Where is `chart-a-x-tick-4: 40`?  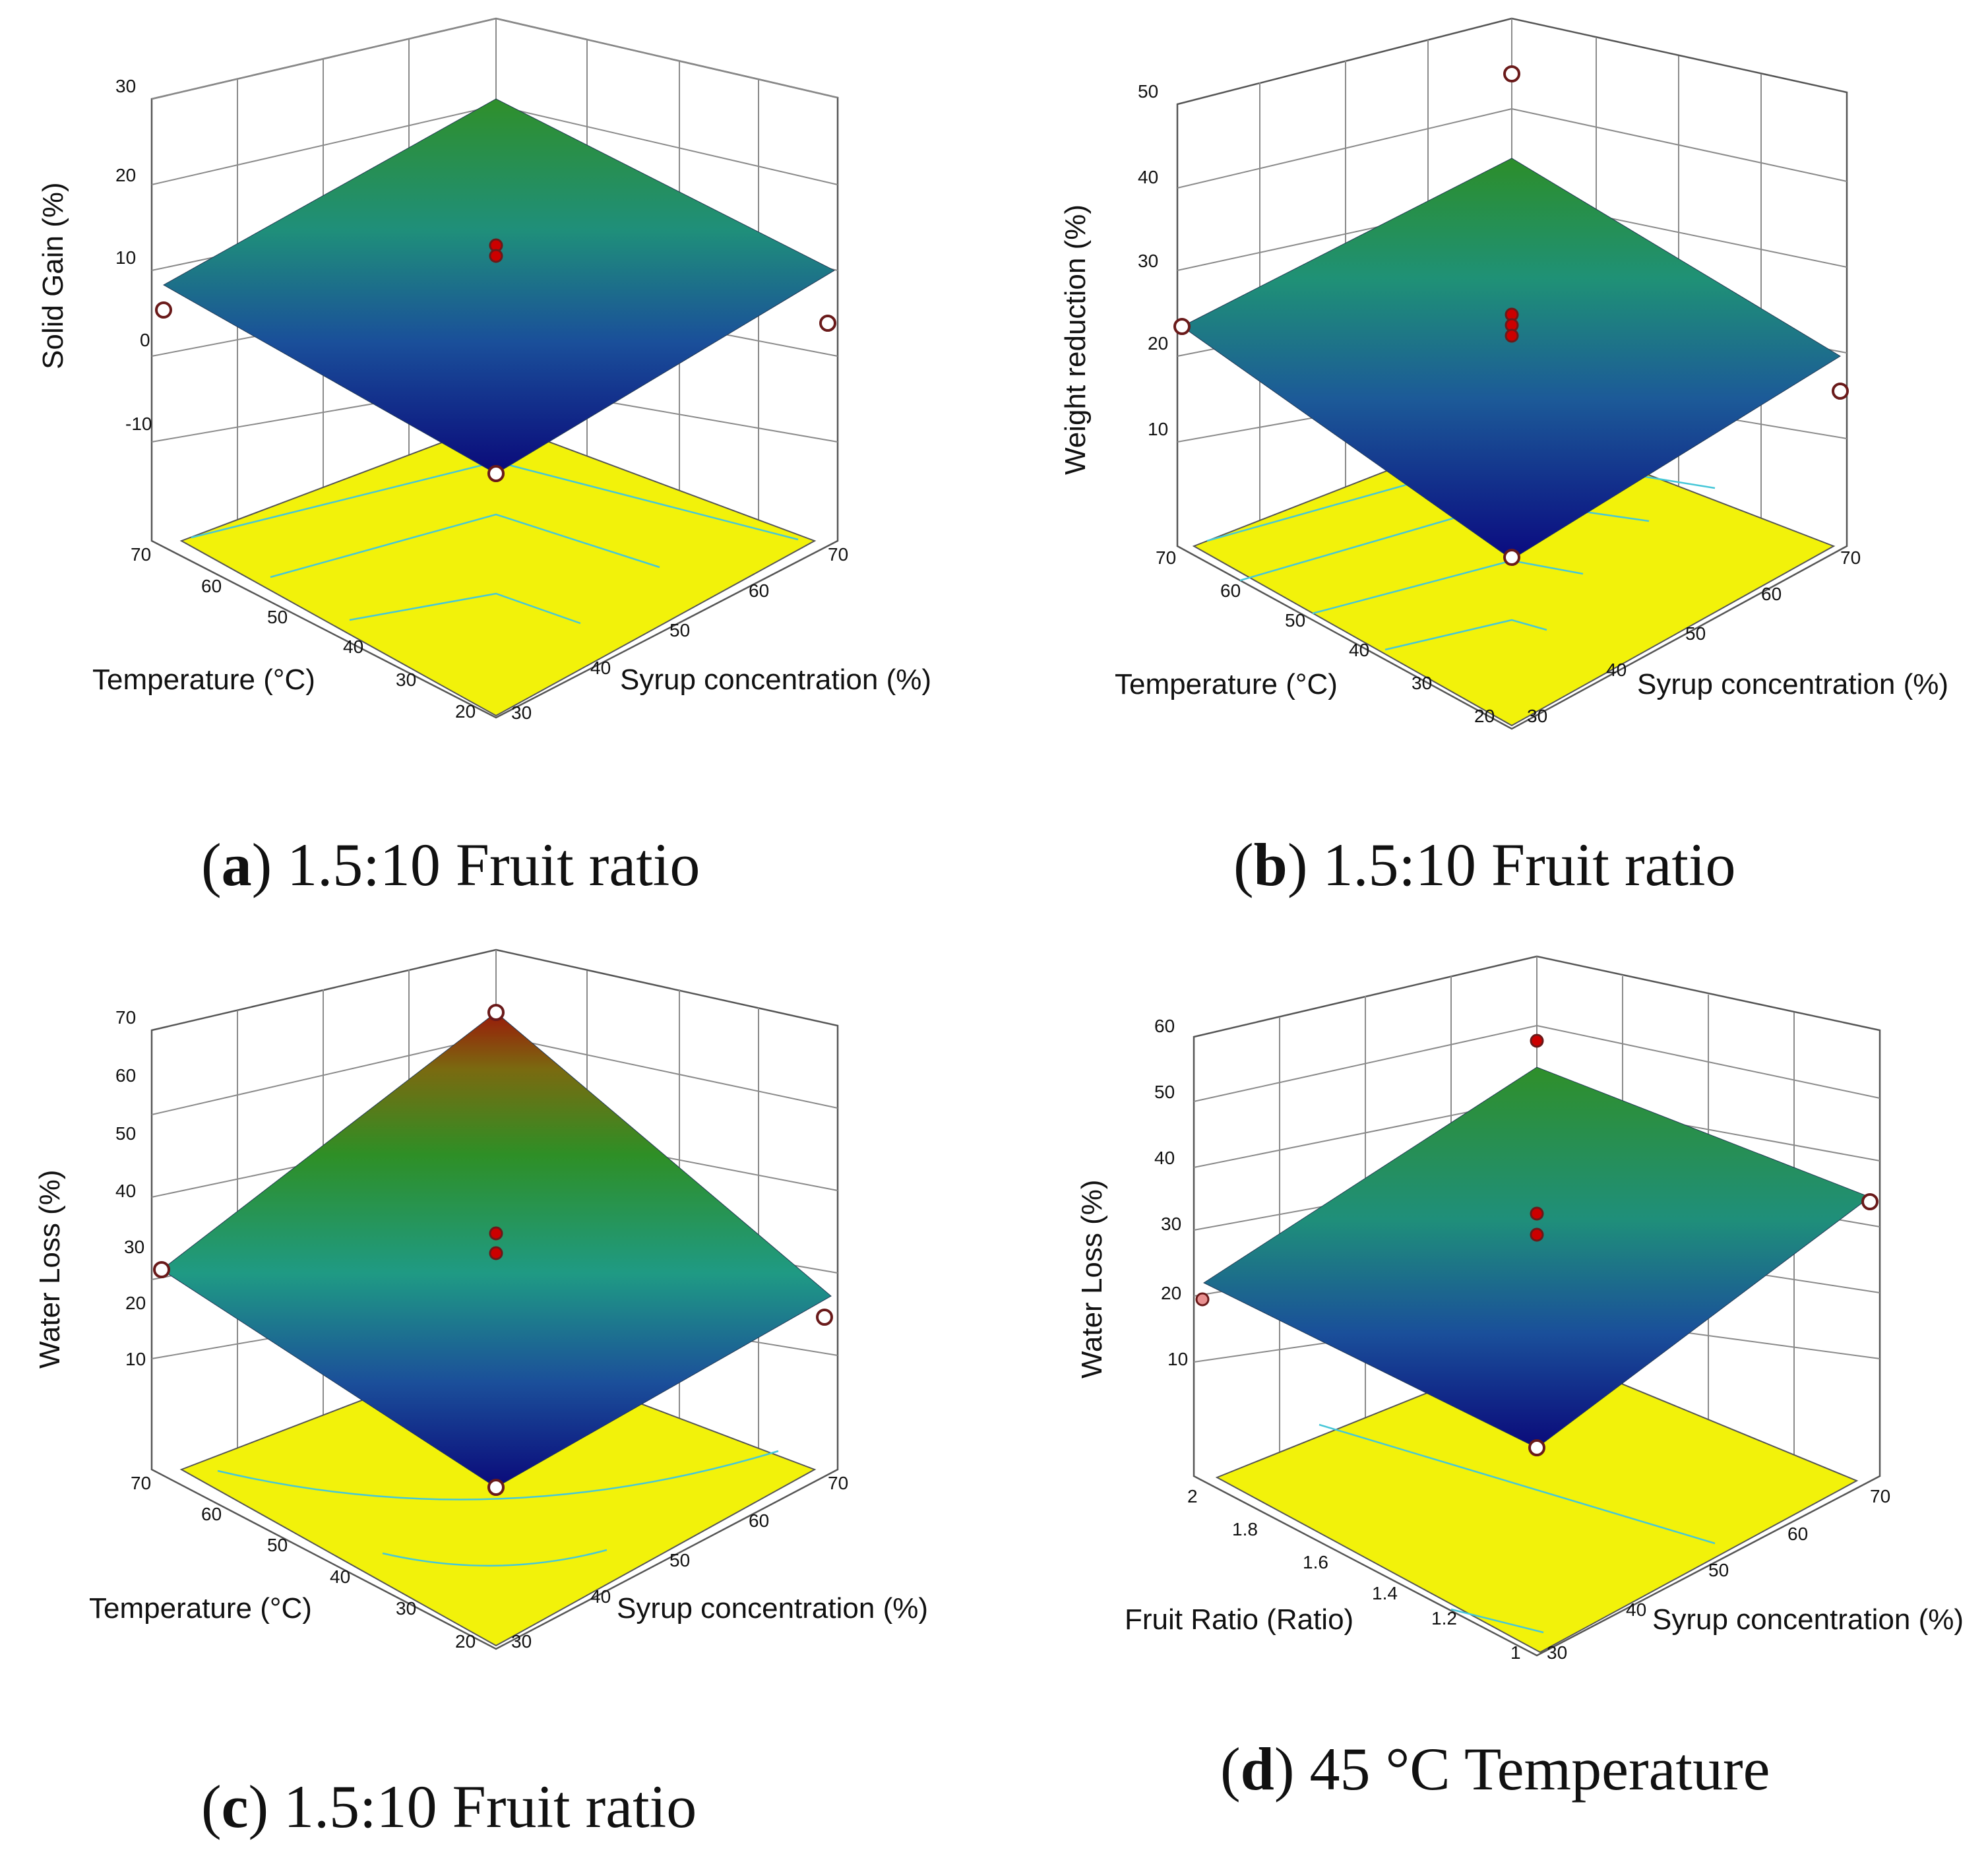 chart-a-x-tick-4: 40 is located at coordinates (353, 647).